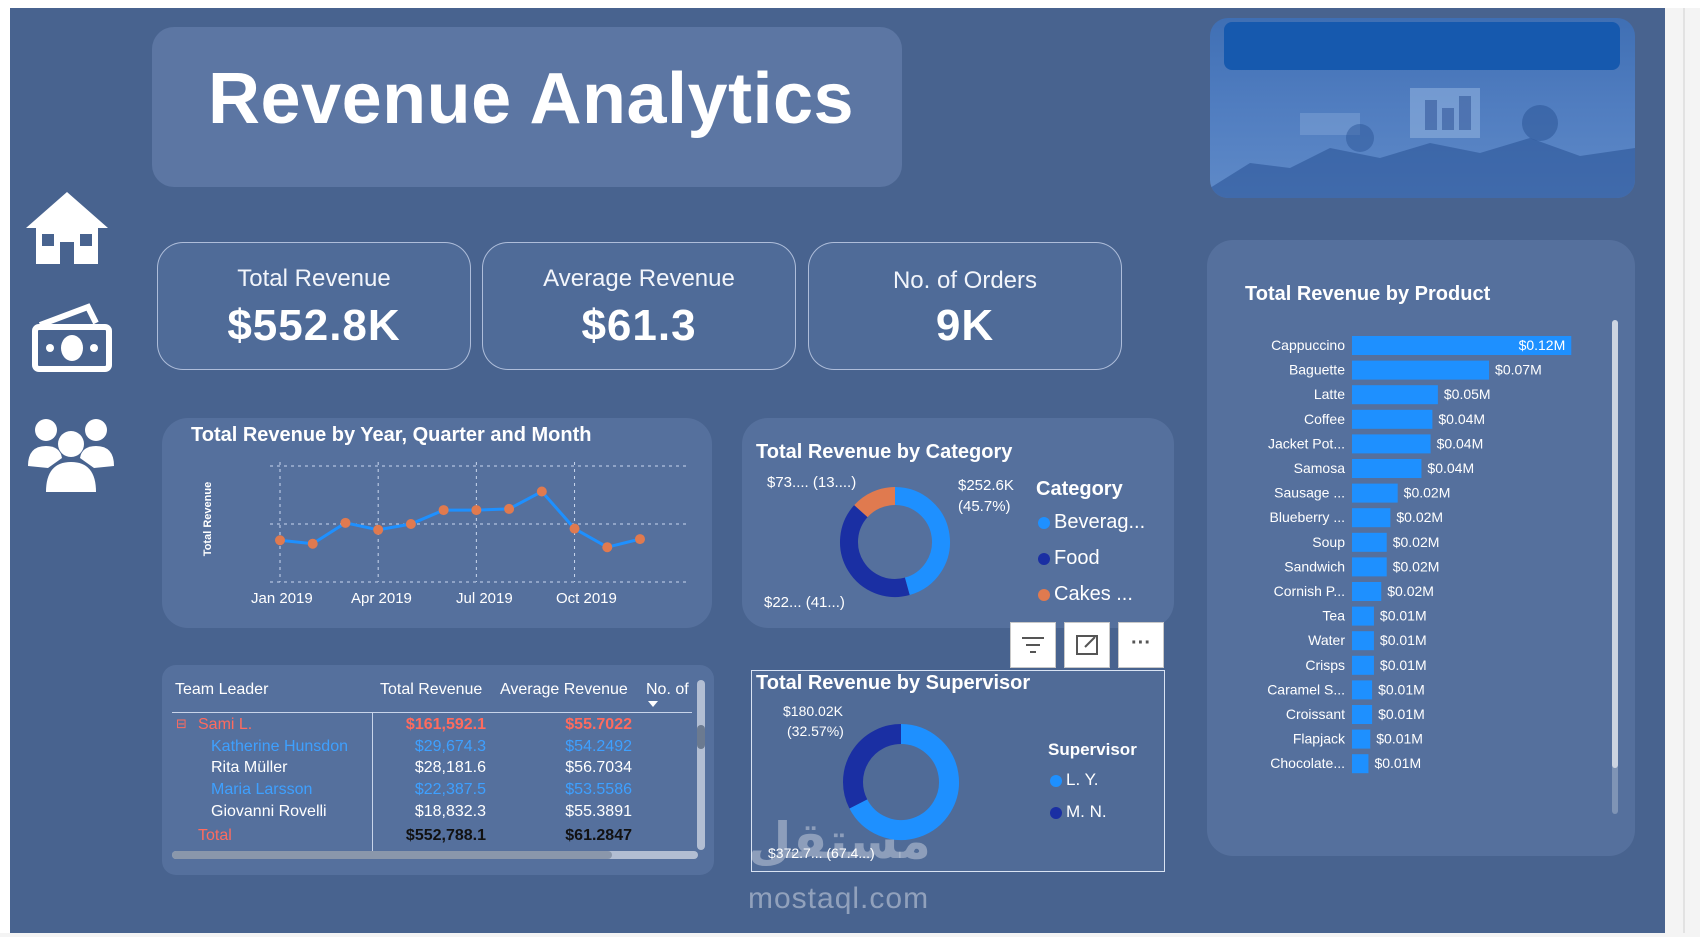  What do you see at coordinates (1069, 558) in the screenshot?
I see `legend-item-food: Food` at bounding box center [1069, 558].